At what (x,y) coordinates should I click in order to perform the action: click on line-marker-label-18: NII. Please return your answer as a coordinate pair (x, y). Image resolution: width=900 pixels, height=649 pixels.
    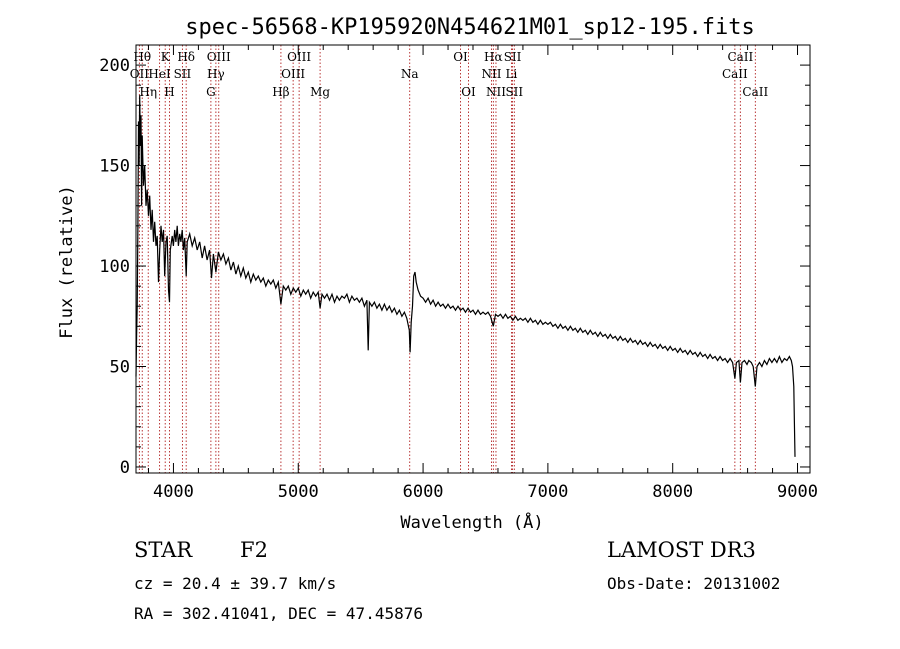
    Looking at the image, I should click on (491, 74).